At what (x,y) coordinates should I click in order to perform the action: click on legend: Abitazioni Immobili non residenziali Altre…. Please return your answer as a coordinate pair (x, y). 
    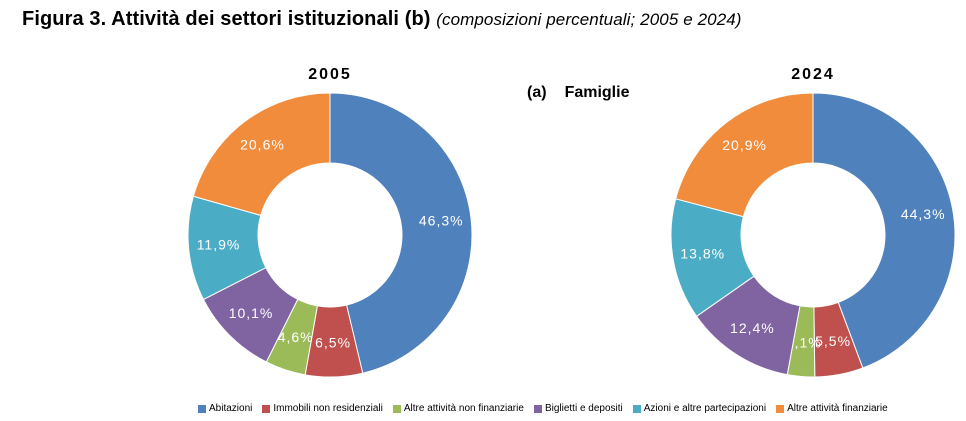
    Looking at the image, I should click on (543, 408).